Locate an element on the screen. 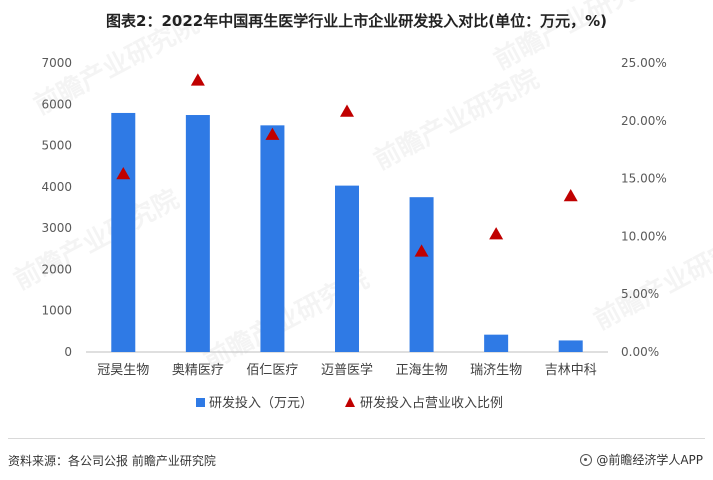  y-right-tick-label: 5.00% is located at coordinates (640, 294).